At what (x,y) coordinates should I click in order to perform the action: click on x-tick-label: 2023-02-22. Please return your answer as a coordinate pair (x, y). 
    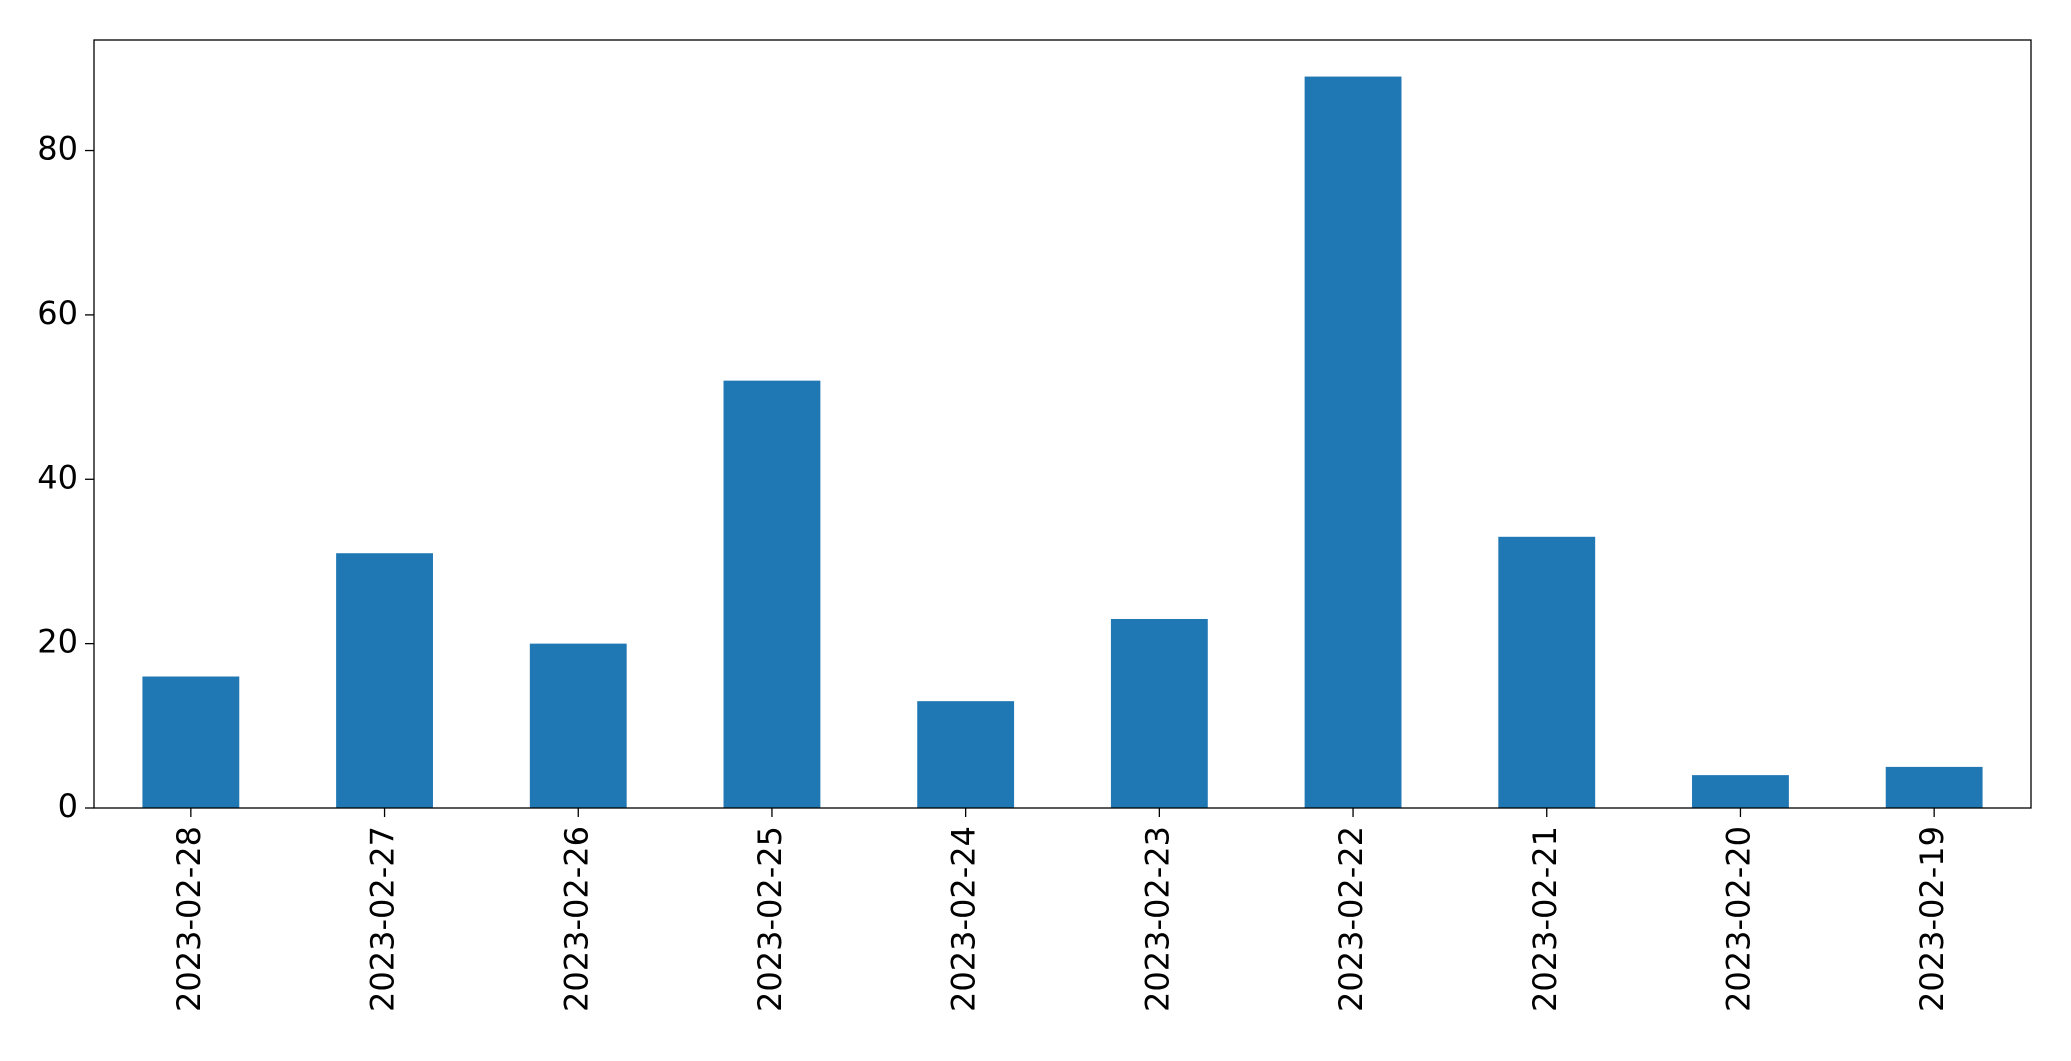
    Looking at the image, I should click on (1351, 919).